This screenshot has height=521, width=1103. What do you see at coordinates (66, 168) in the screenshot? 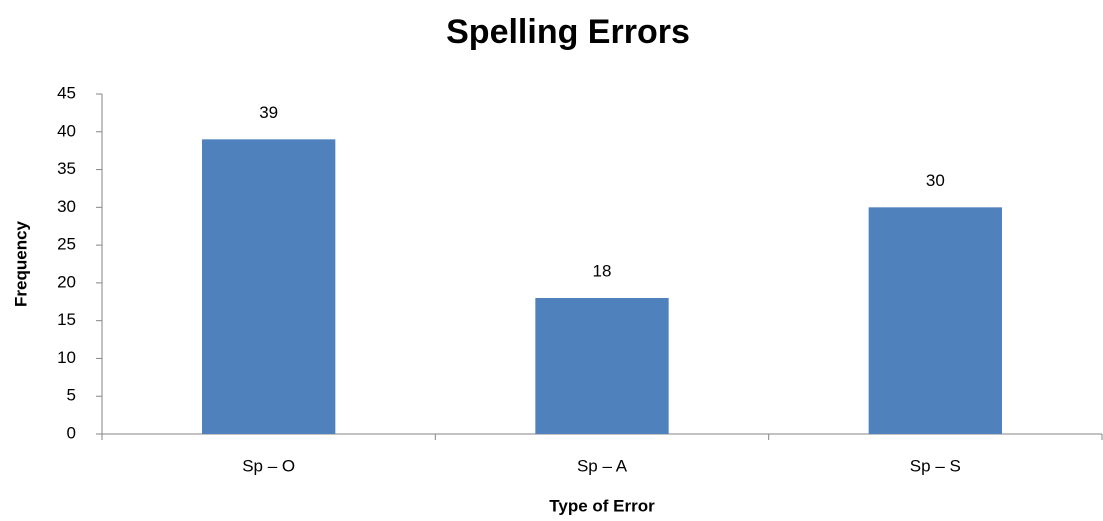
I see `y-tick-label: 35` at bounding box center [66, 168].